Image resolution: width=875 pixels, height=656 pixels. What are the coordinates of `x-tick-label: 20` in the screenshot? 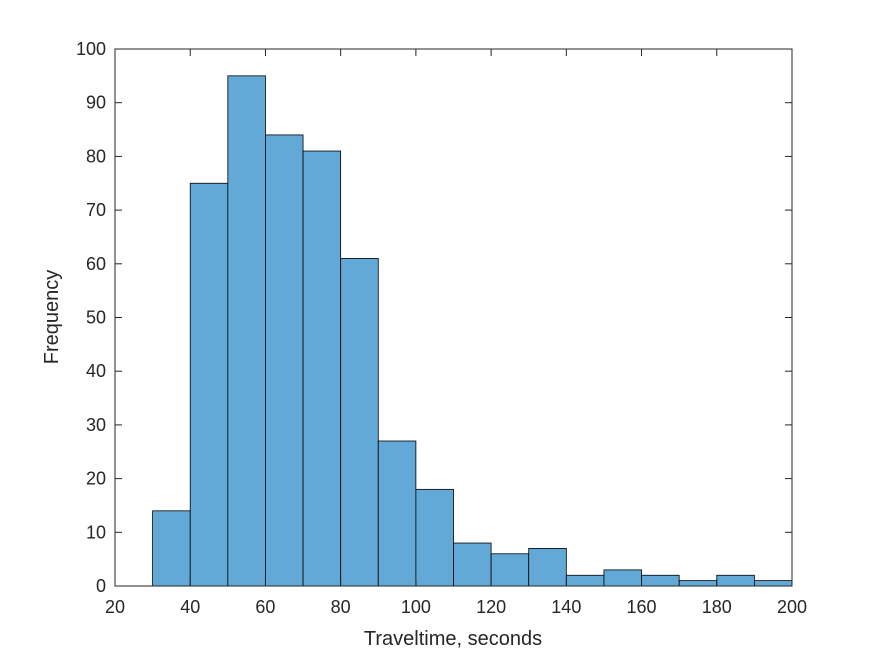 It's located at (115, 607).